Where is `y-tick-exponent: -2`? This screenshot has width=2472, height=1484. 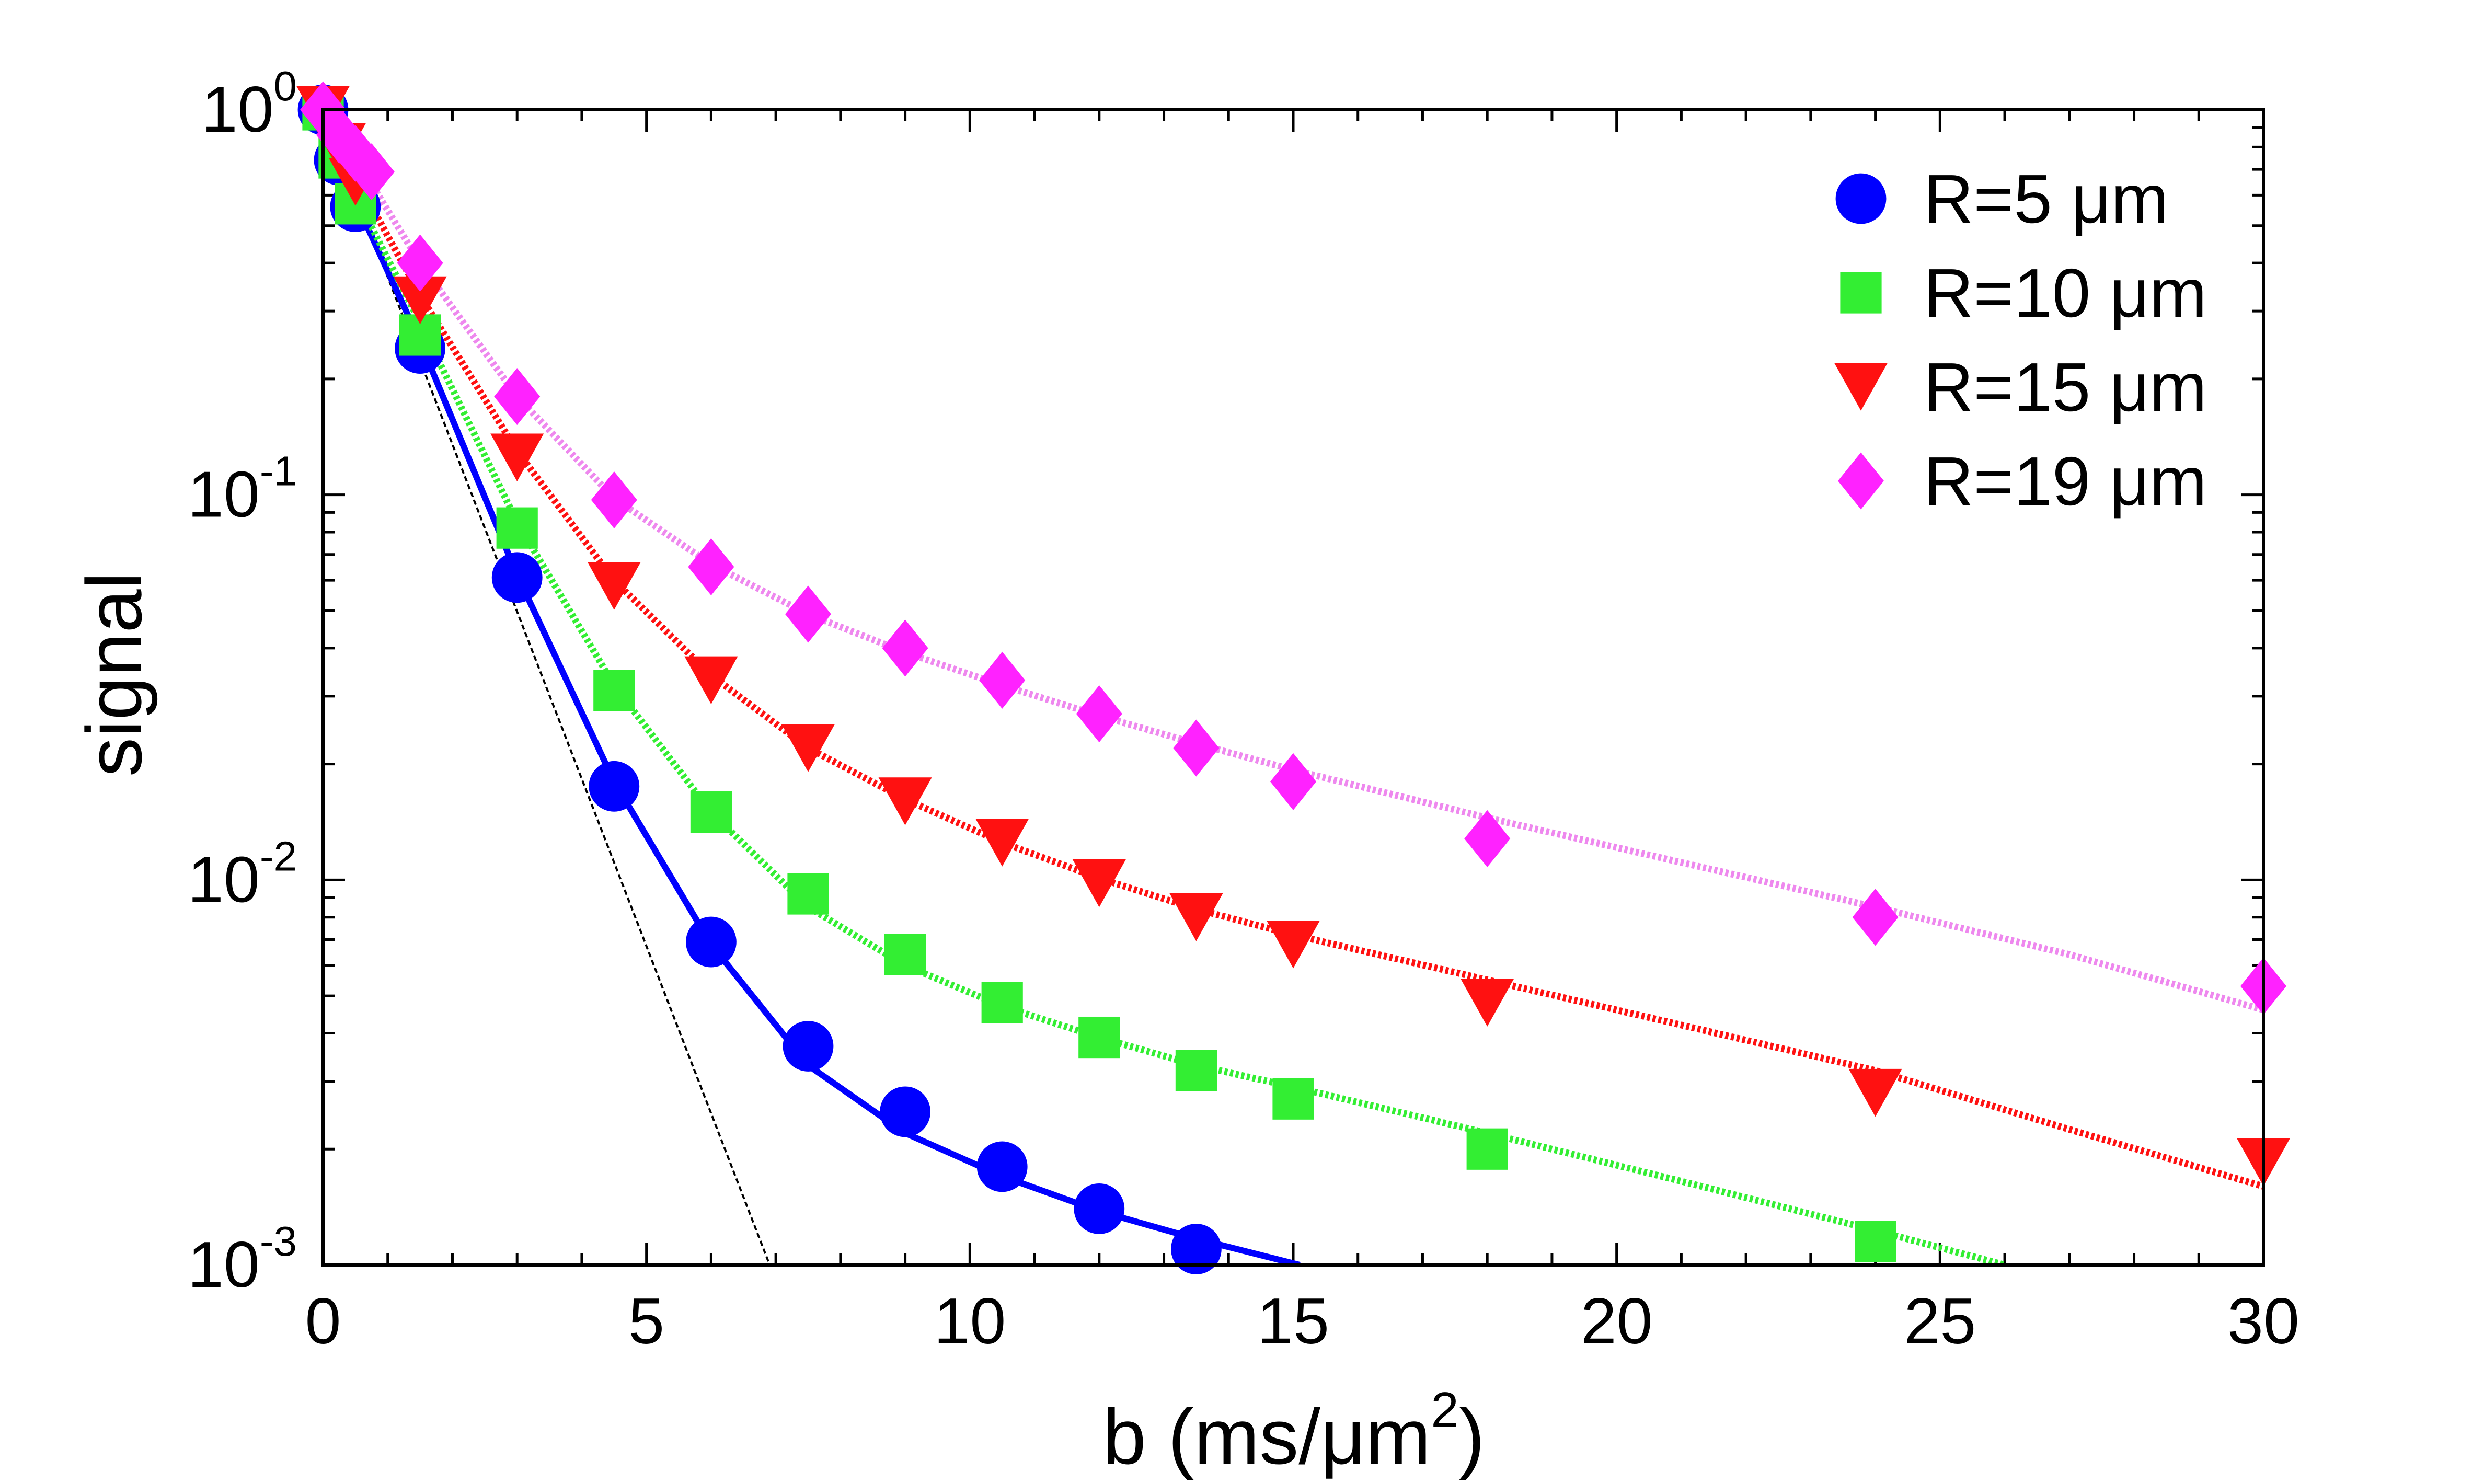
y-tick-exponent: -2 is located at coordinates (278, 856).